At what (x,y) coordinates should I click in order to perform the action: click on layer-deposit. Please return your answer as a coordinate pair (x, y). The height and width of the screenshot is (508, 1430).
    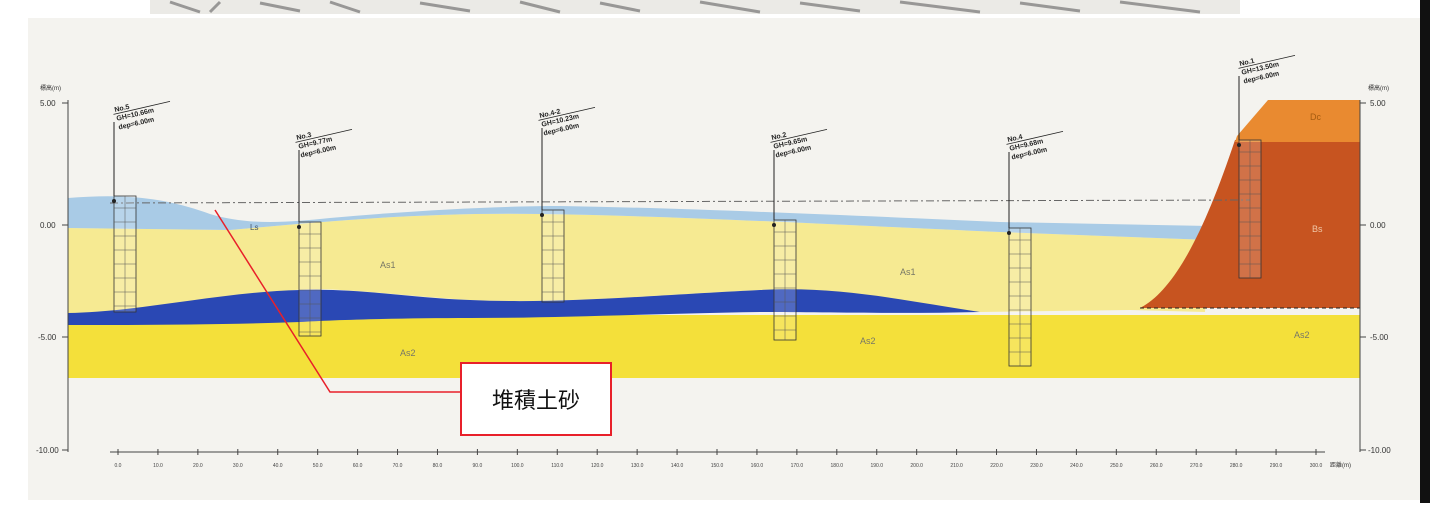
    Looking at the image, I should click on (639, 218).